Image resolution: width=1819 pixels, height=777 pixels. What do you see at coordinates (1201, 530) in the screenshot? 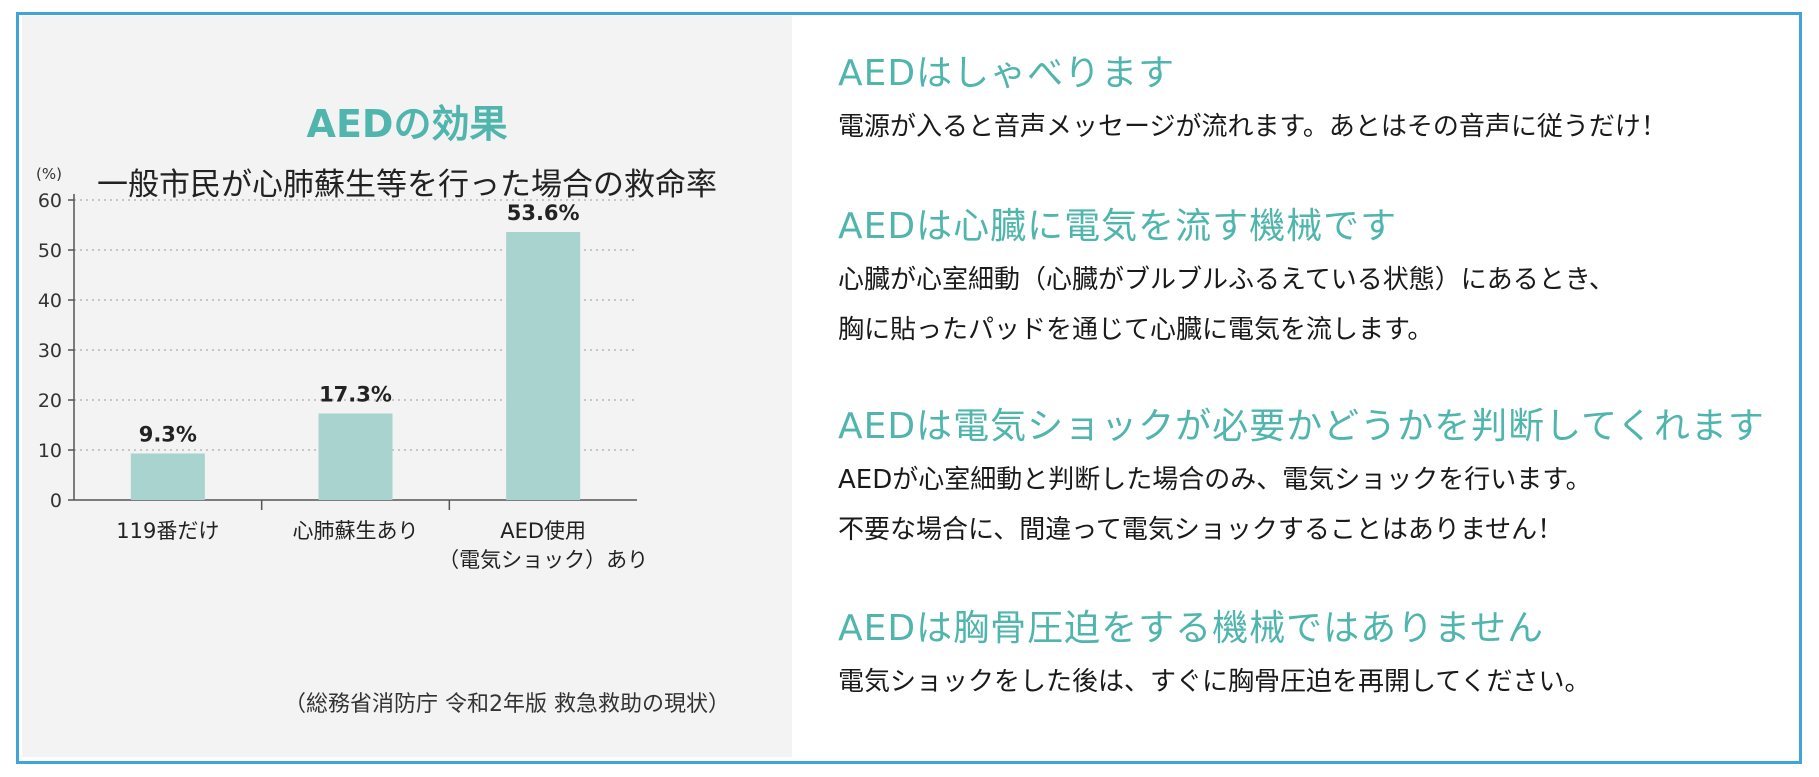
I see `section-body-line: 不要な場合に、間違って電気ショックすることはありません！` at bounding box center [1201, 530].